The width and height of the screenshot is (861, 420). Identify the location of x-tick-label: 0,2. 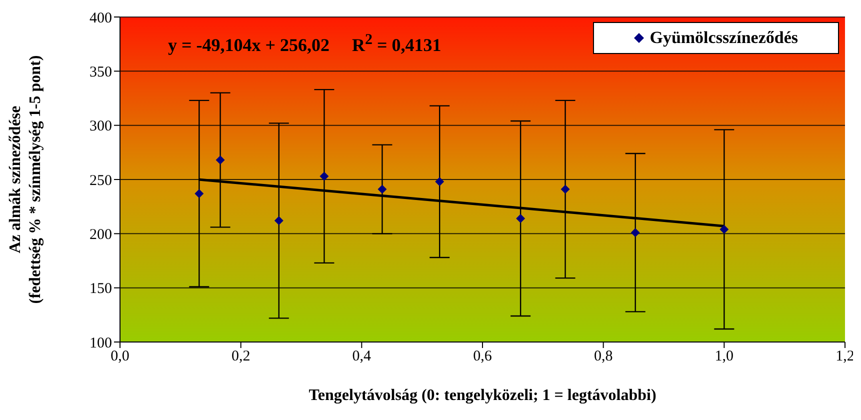
(240, 356).